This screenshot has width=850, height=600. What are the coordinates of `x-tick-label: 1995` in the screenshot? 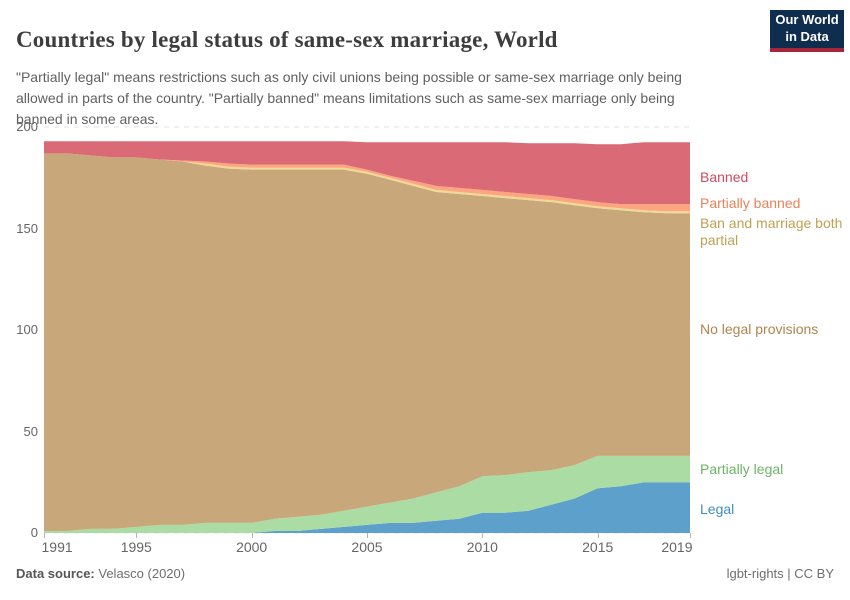 It's located at (136, 547).